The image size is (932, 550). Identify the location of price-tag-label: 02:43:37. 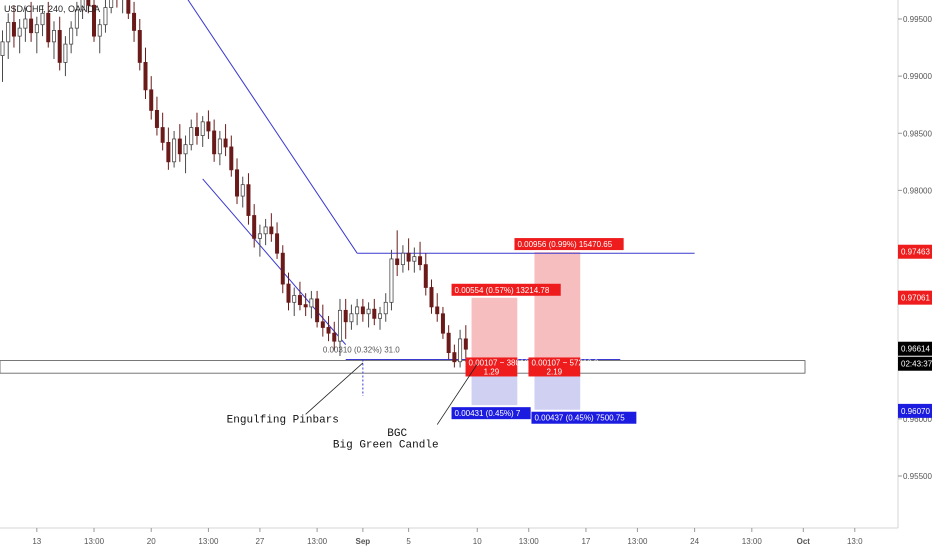
(916, 364).